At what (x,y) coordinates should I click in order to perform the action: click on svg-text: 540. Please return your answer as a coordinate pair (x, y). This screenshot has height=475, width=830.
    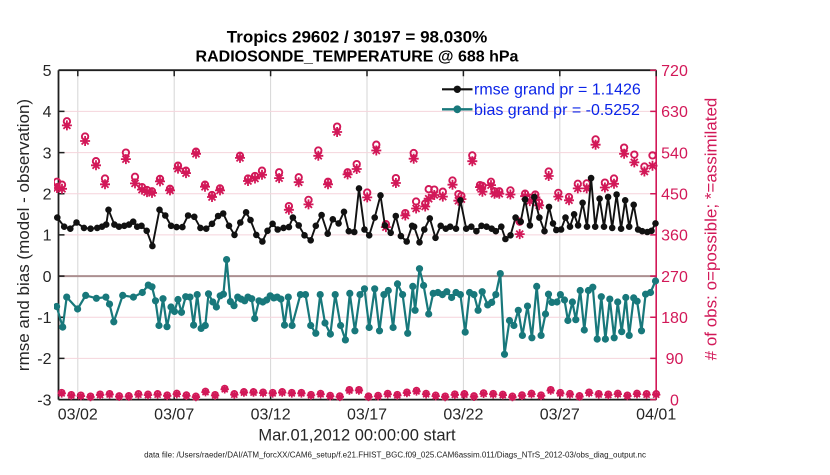
    Looking at the image, I should click on (674, 153).